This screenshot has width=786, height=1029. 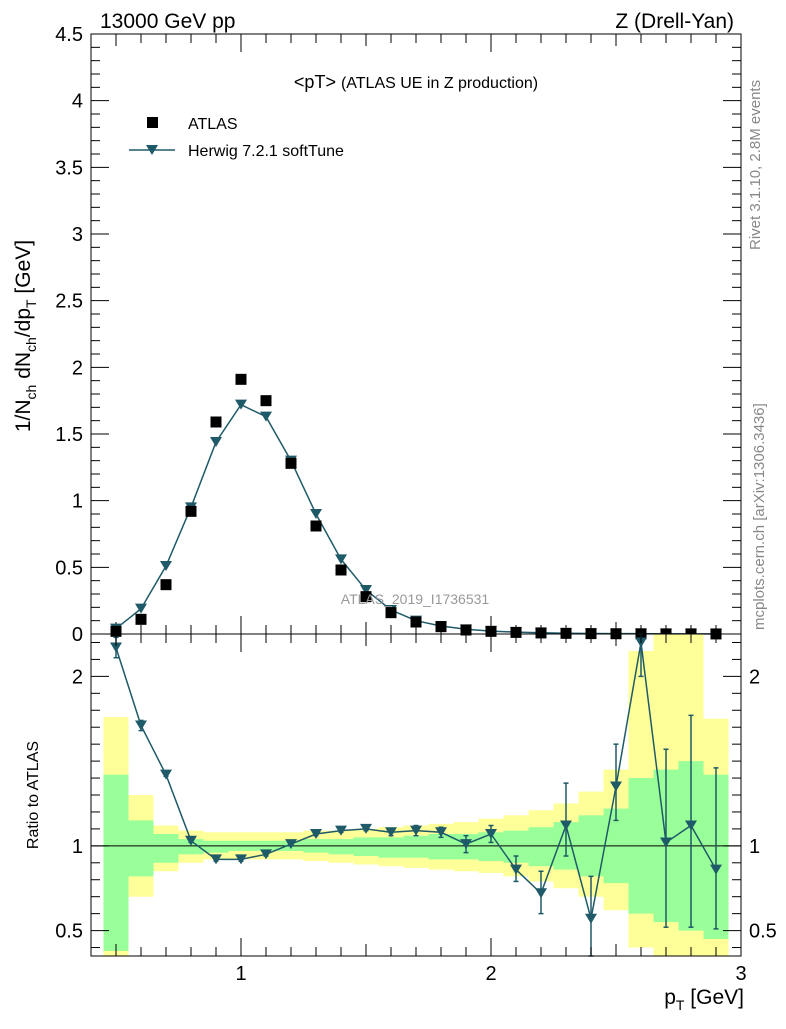 What do you see at coordinates (77, 368) in the screenshot?
I see `main-y-tick-label: 2` at bounding box center [77, 368].